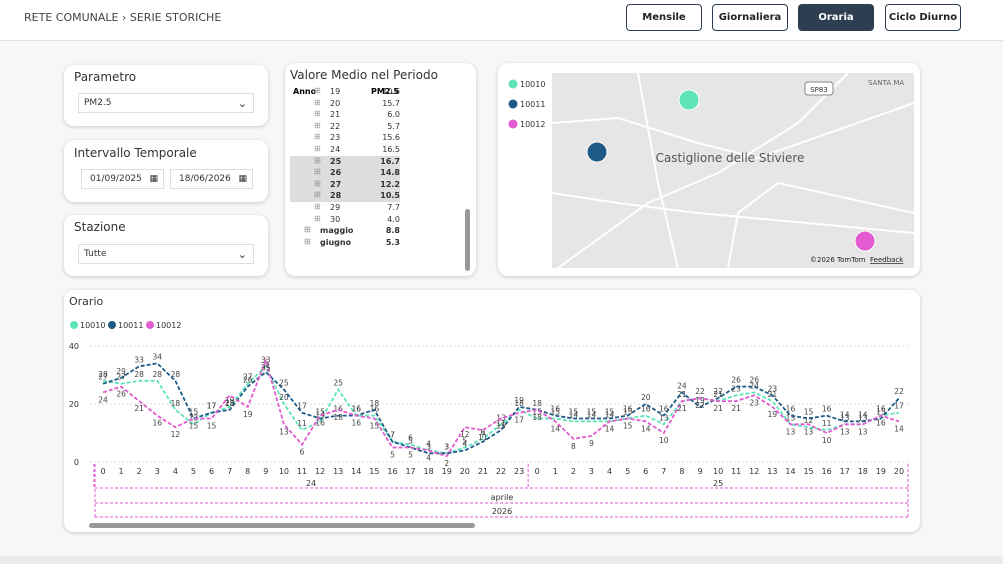 The image size is (1003, 564). Describe the element at coordinates (754, 471) in the screenshot. I see `x-tick-label: 12` at that location.